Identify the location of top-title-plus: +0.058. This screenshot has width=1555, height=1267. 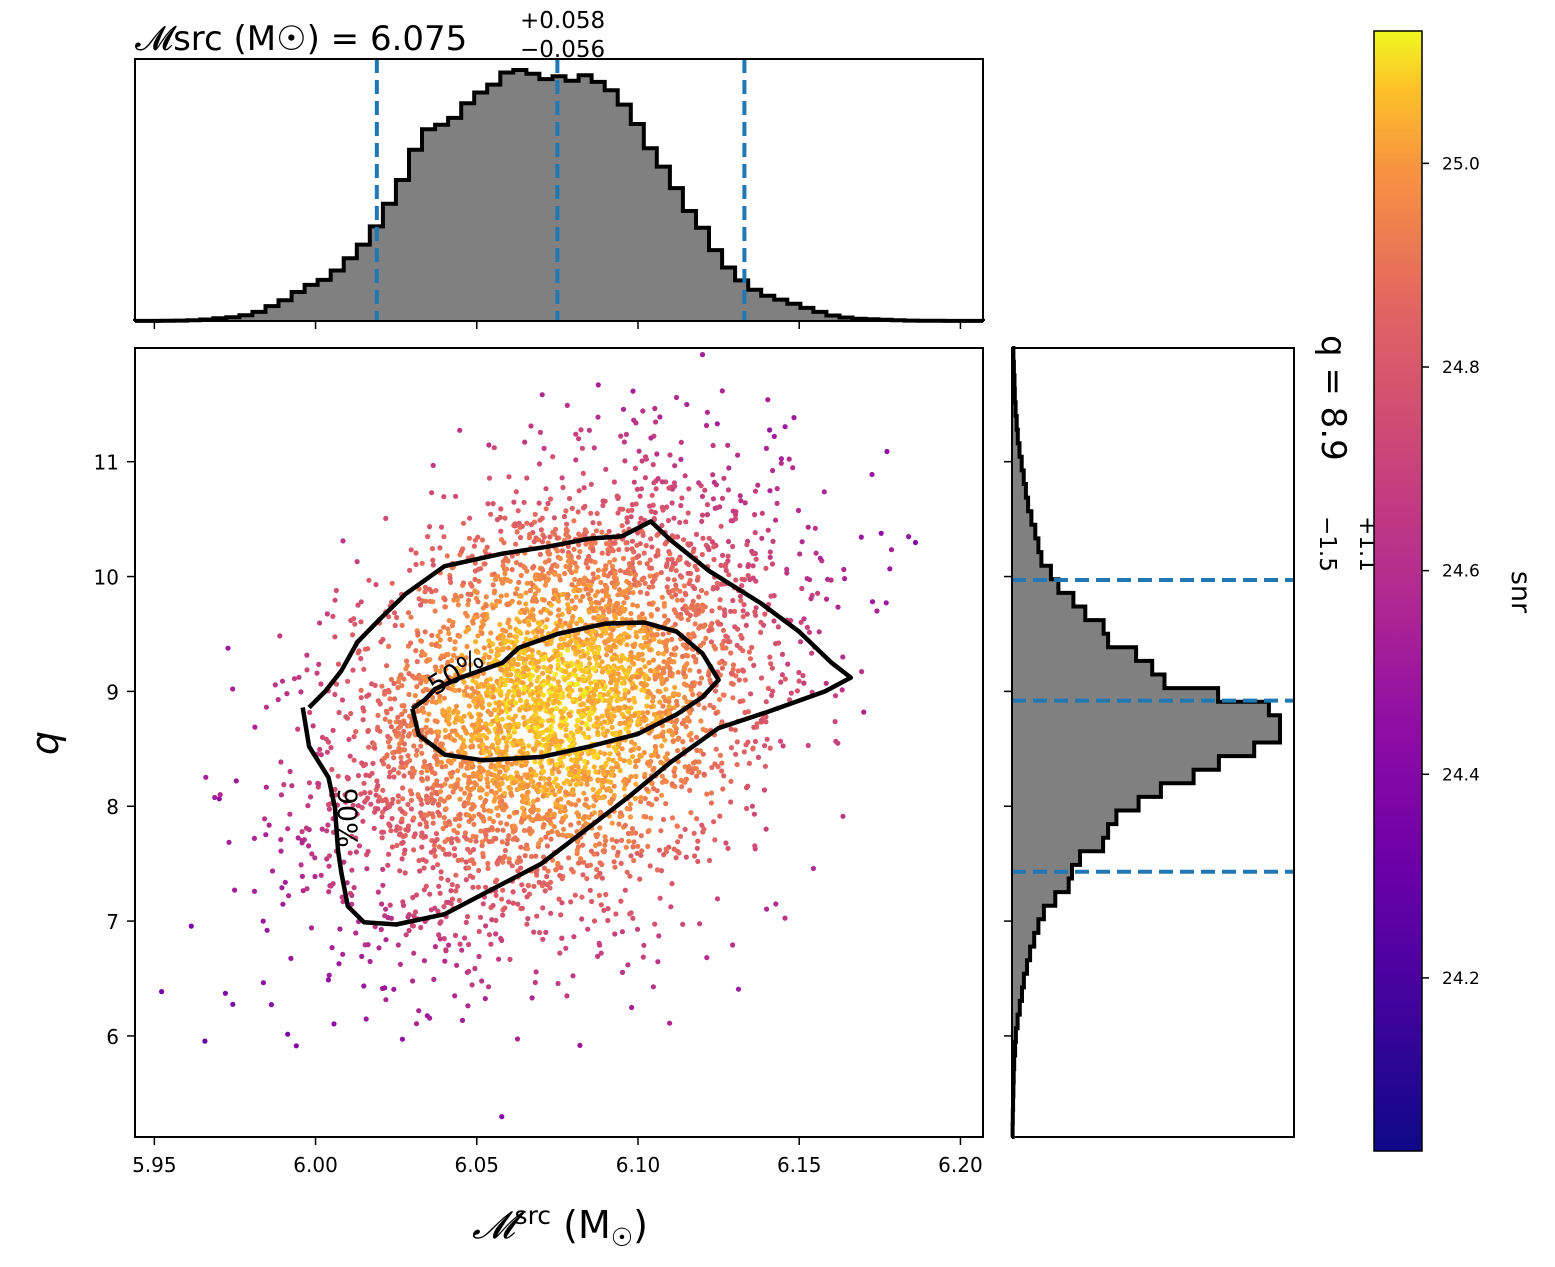
(562, 21).